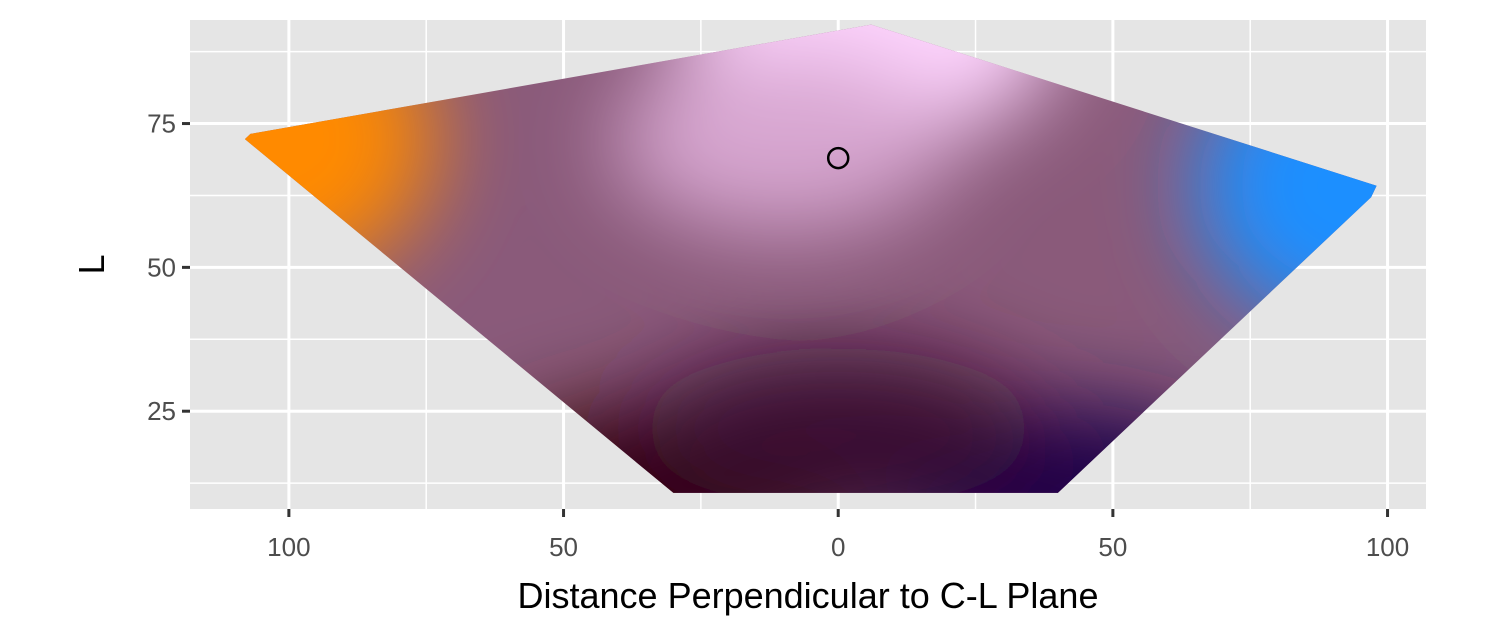  I want to click on y-tick-label: 75, so click(161, 124).